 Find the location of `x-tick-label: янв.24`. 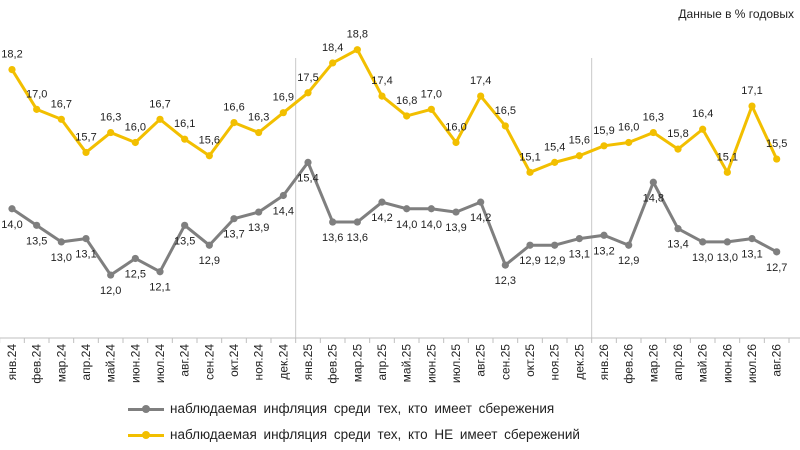

x-tick-label: янв.24 is located at coordinates (12, 362).